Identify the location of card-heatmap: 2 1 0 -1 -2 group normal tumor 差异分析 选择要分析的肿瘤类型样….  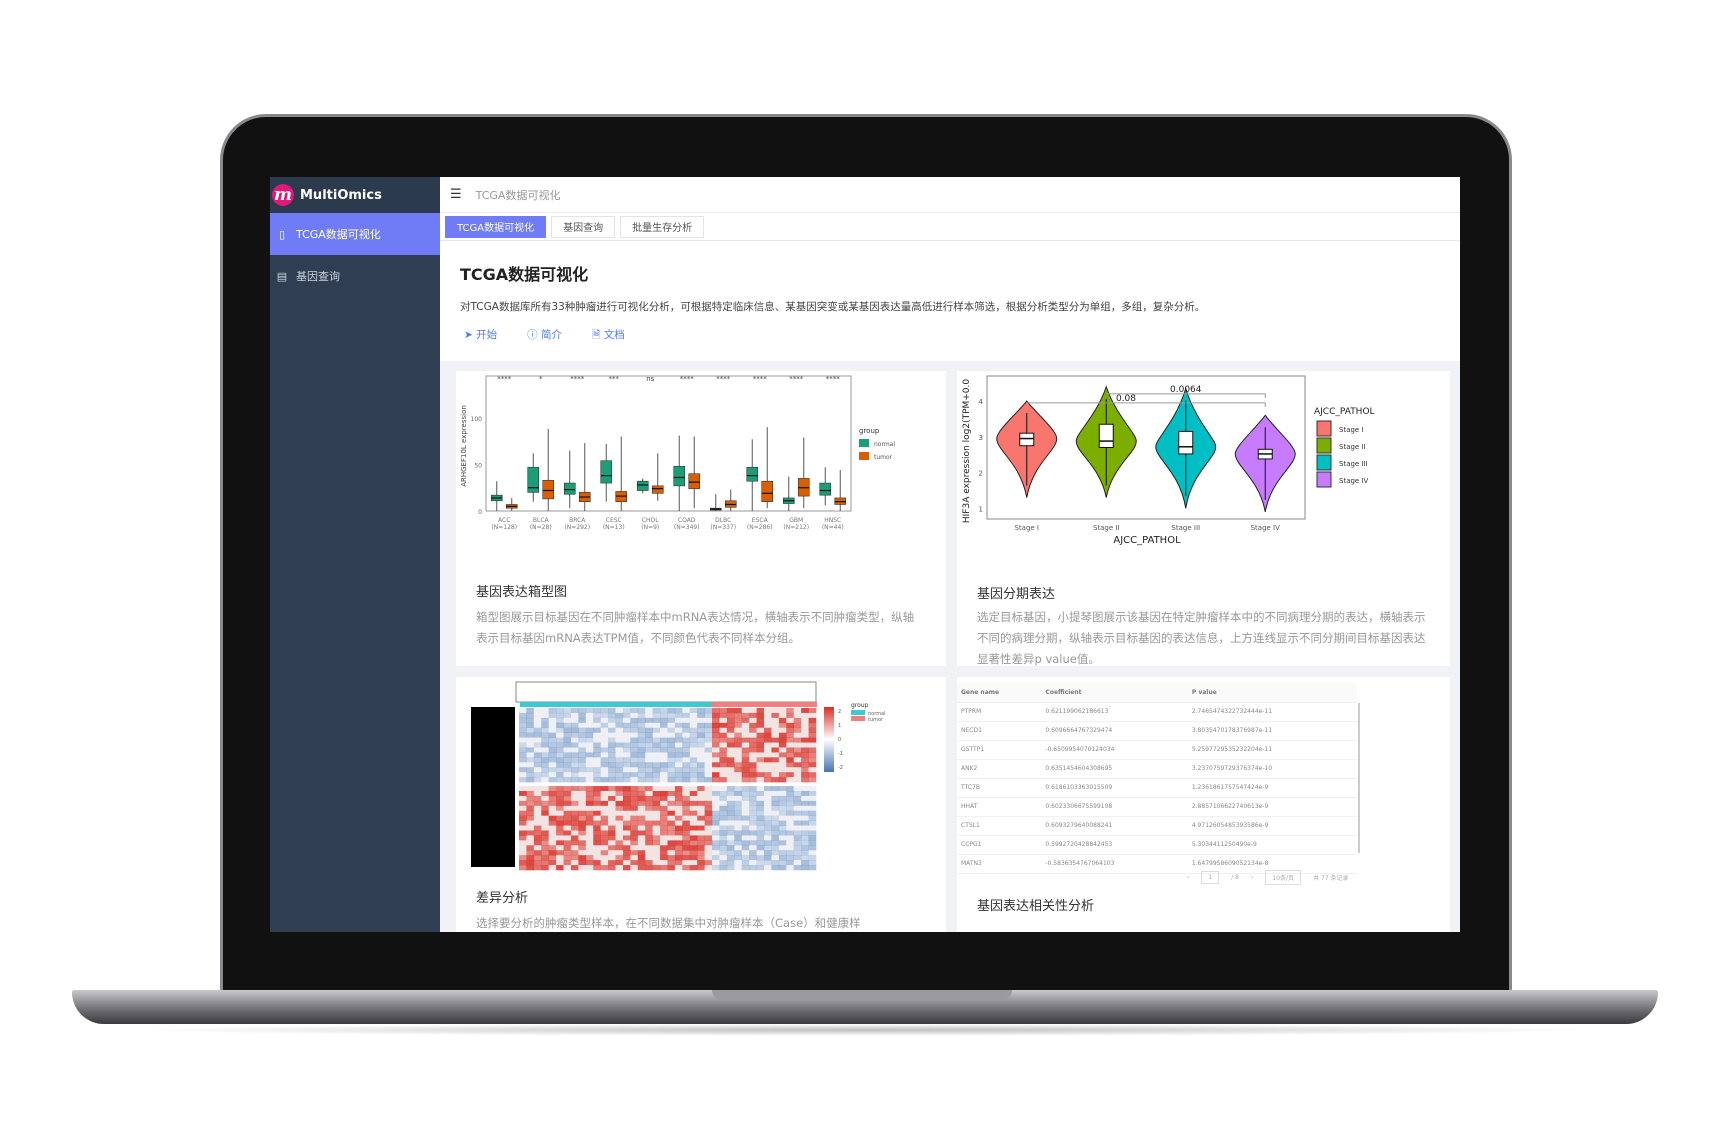
(701, 804).